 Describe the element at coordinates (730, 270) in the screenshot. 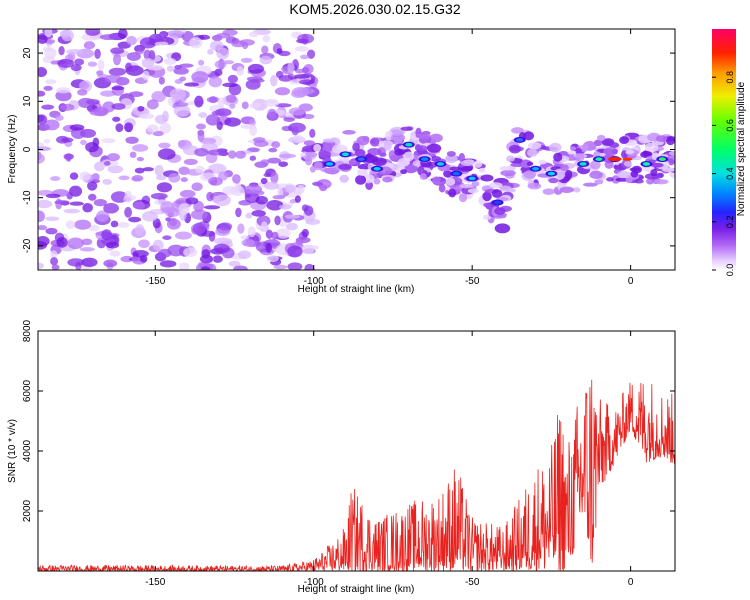

I see `colorbar-tick-label: 0.0` at that location.